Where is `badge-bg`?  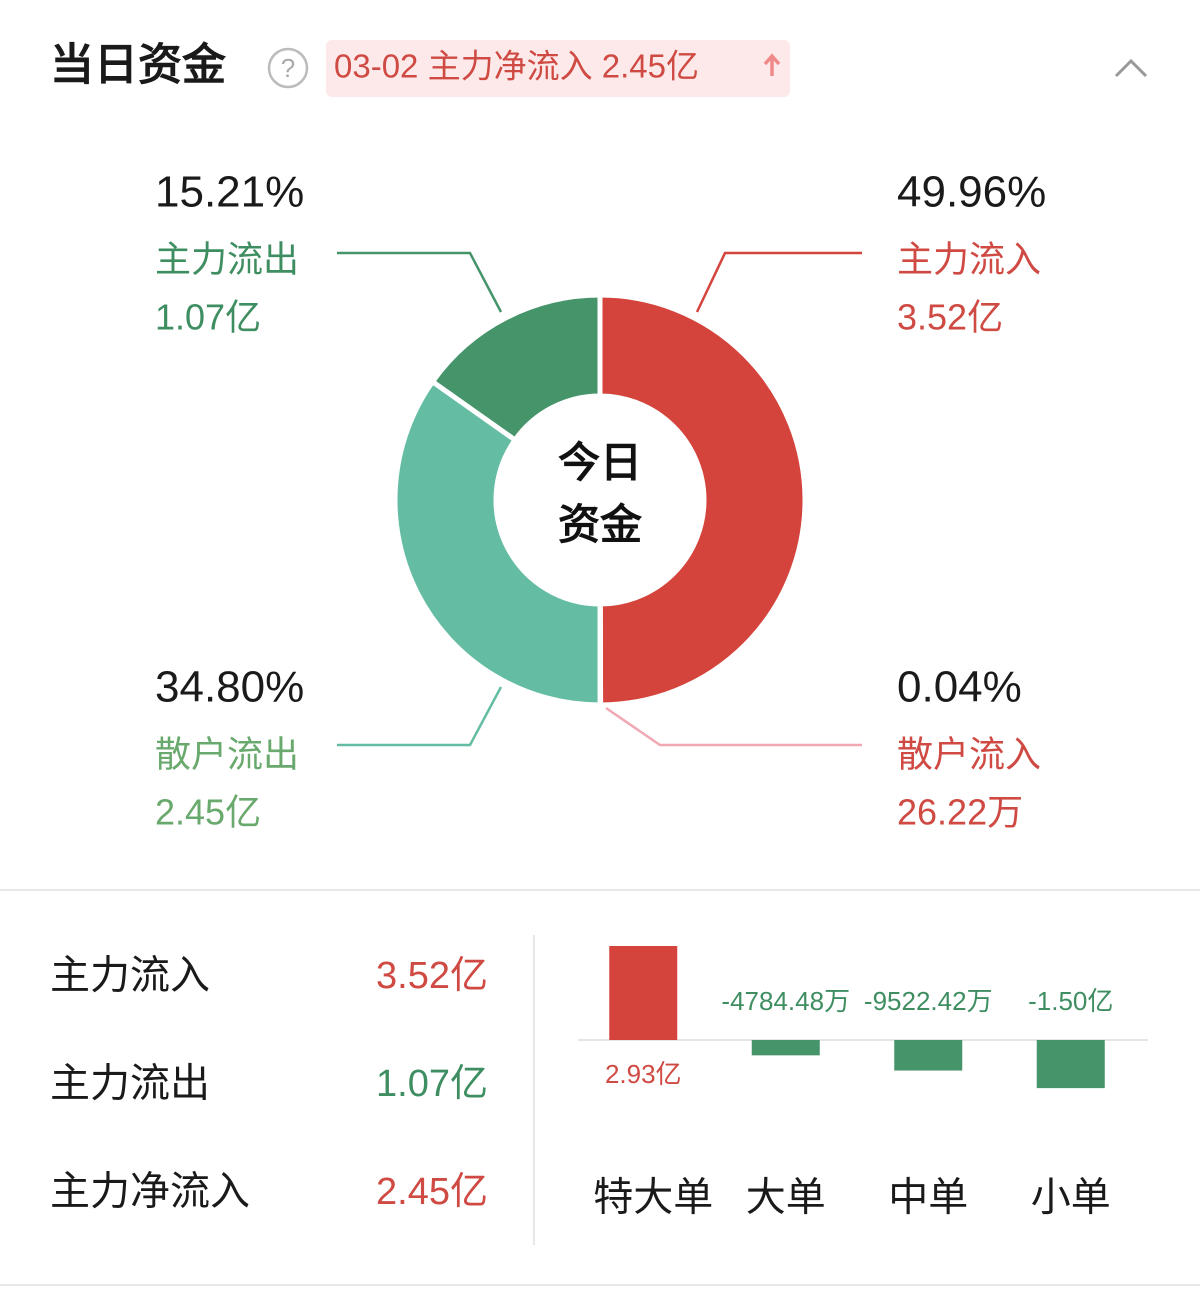 badge-bg is located at coordinates (558, 68).